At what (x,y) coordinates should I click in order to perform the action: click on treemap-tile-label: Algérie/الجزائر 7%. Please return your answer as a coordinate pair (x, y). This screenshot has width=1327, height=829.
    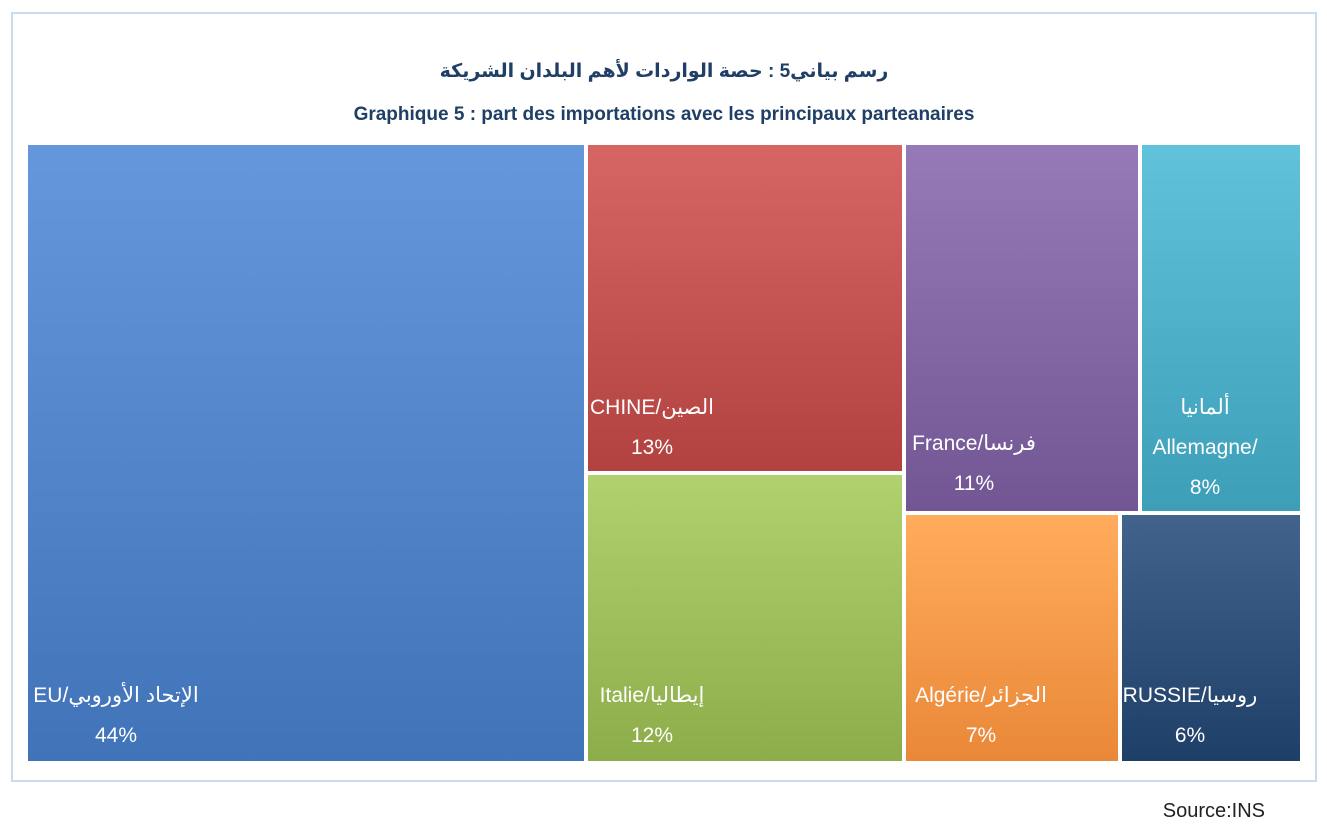
    Looking at the image, I should click on (981, 716).